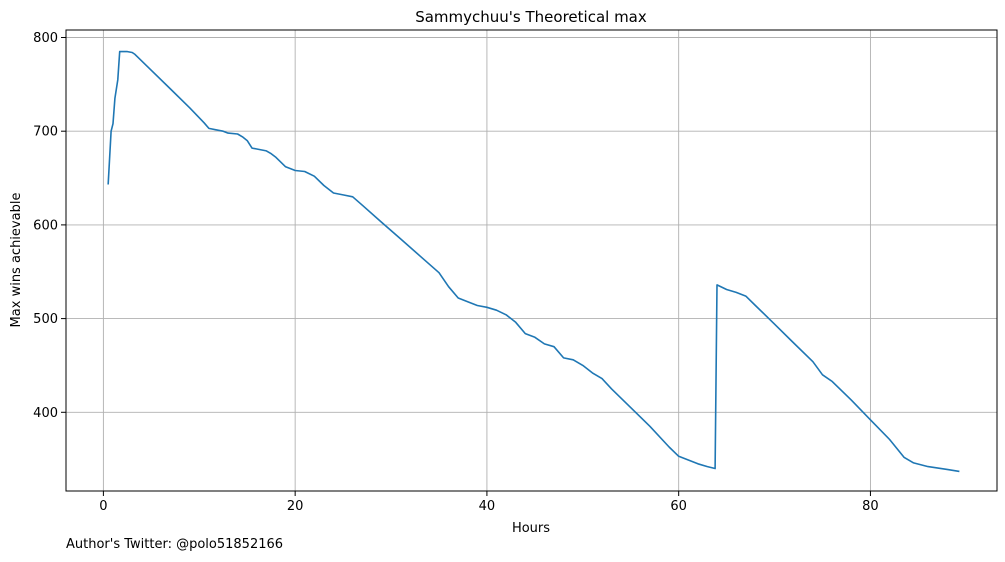 Image resolution: width=1005 pixels, height=562 pixels. Describe the element at coordinates (103, 506) in the screenshot. I see `x-tick-label: 0` at that location.